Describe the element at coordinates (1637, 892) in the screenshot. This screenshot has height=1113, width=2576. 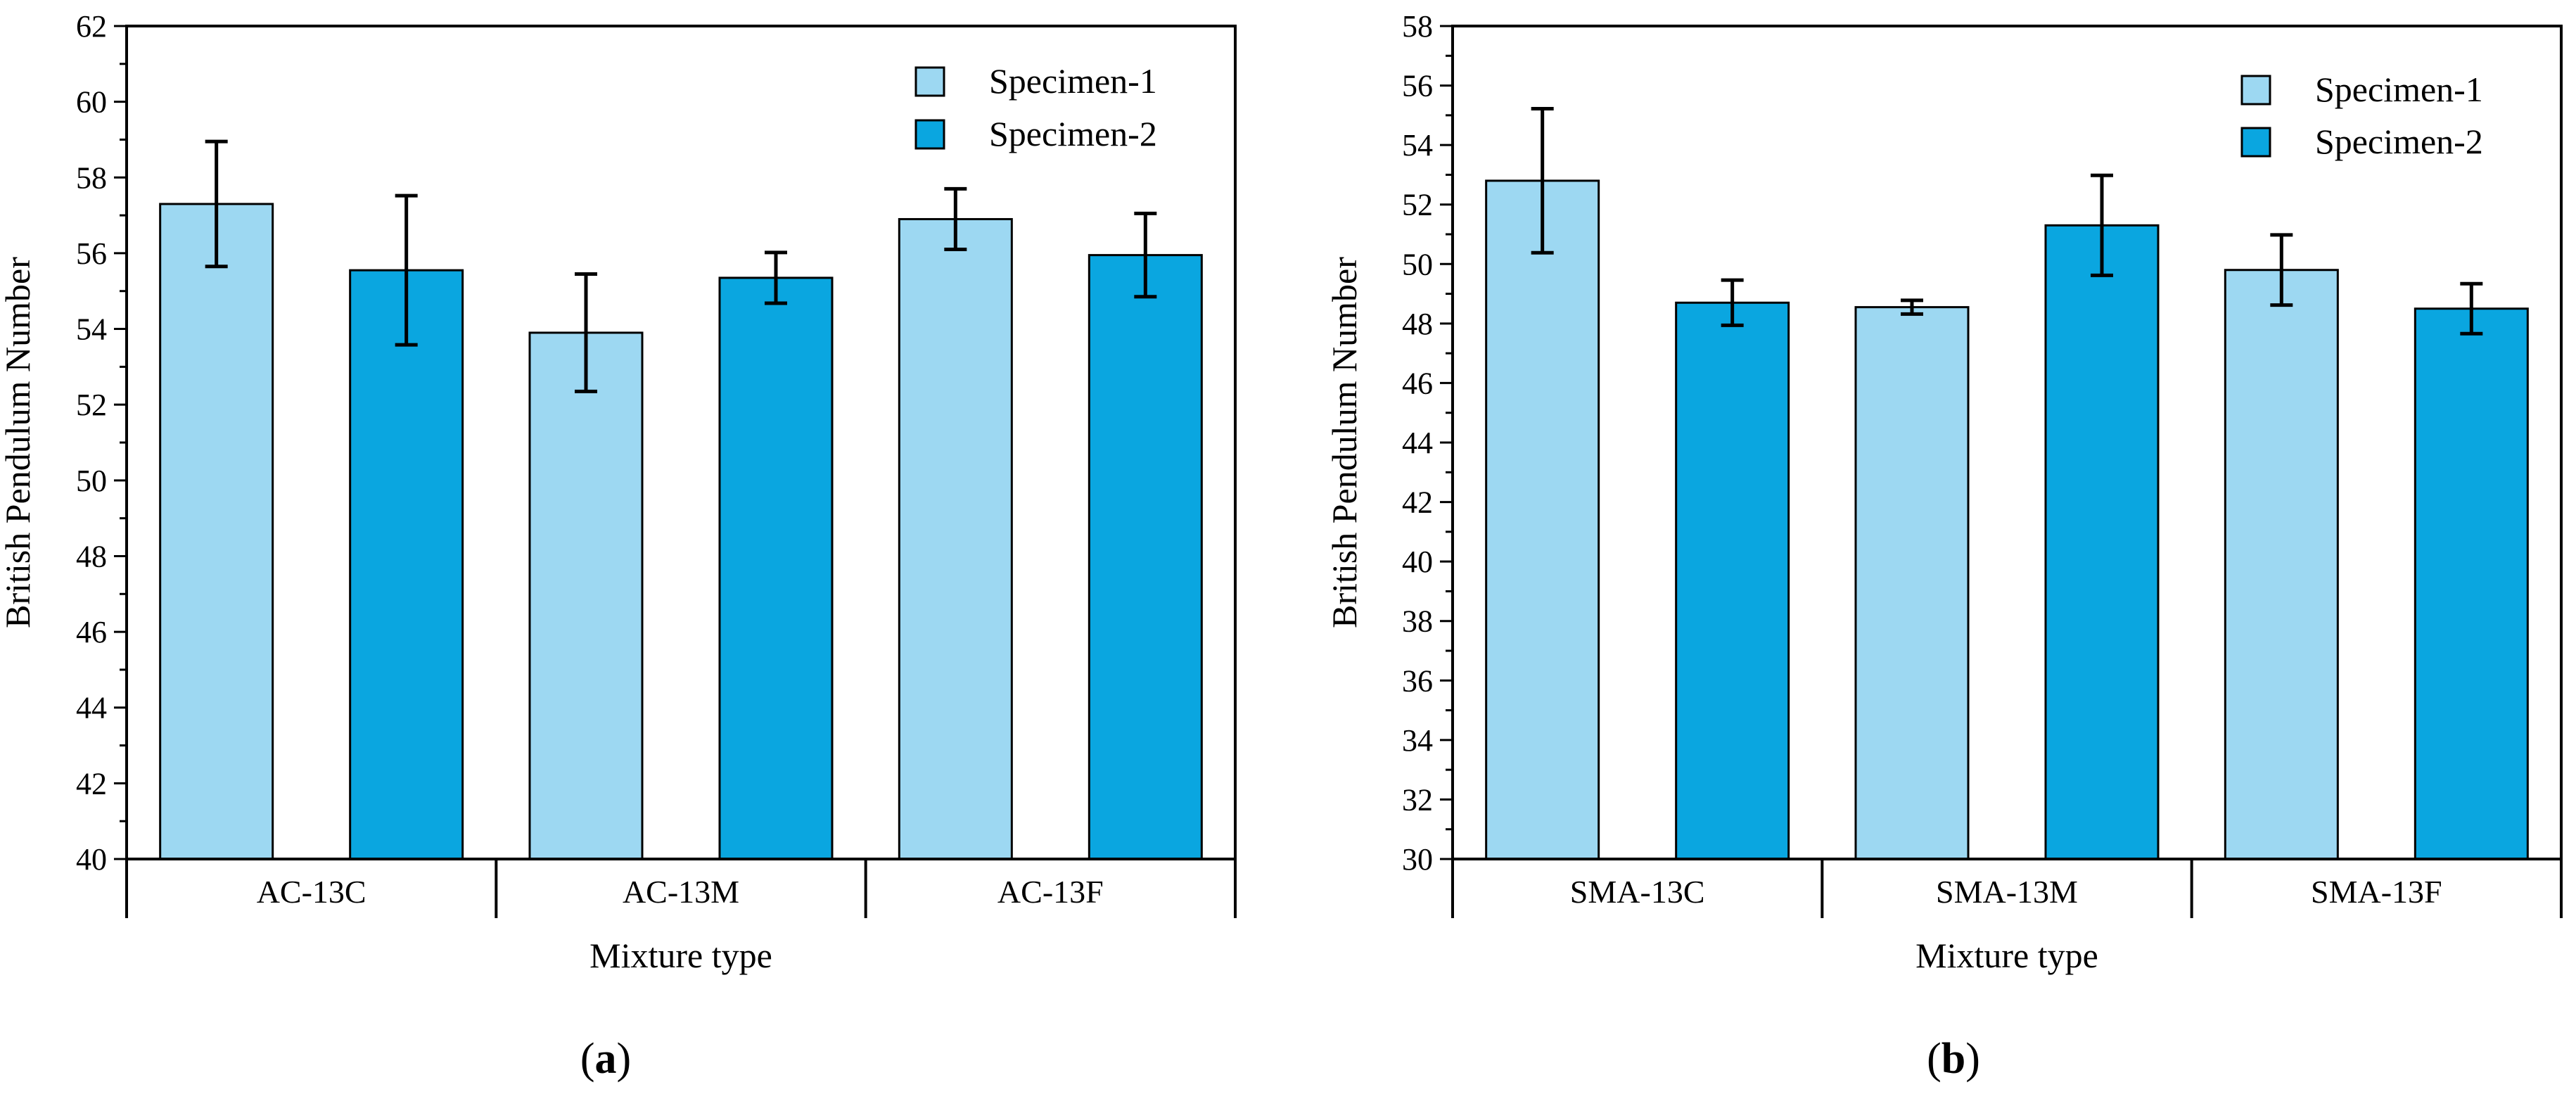
I see `x-category-label: SMA-13C` at that location.